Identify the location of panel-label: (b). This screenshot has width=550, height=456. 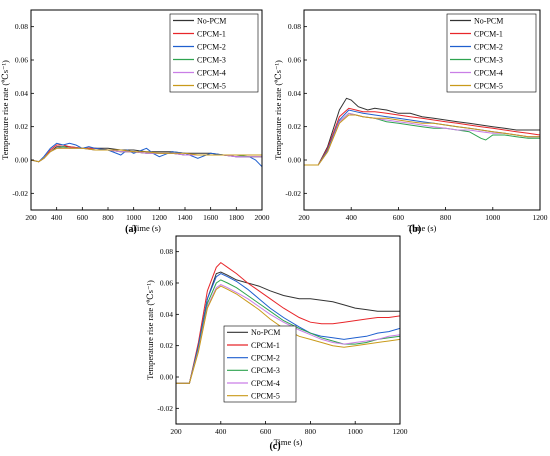
(415, 229).